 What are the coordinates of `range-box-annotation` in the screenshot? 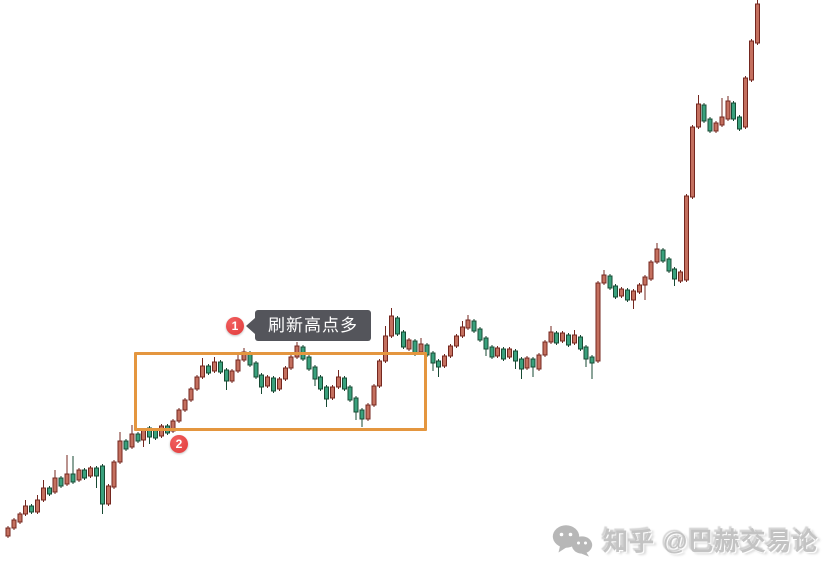 It's located at (280, 391).